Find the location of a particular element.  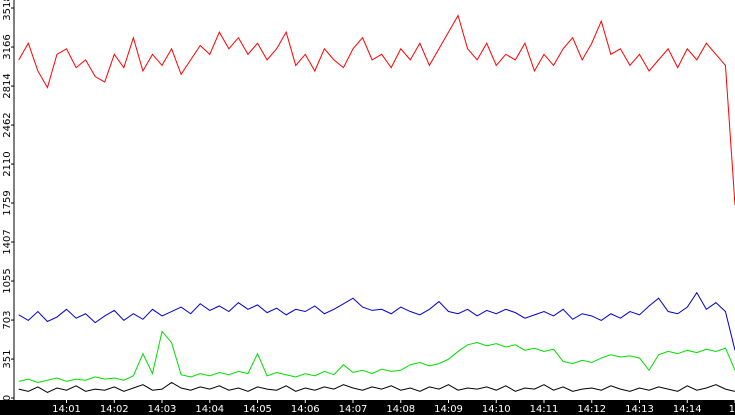

x-tick-label: 14:01 is located at coordinates (66, 409).